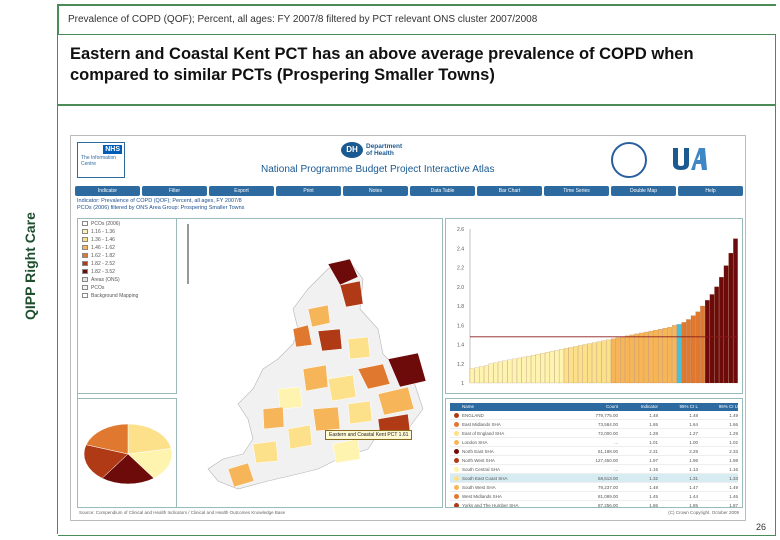 The width and height of the screenshot is (780, 540). What do you see at coordinates (127, 255) in the screenshot?
I see `legend-item: 1.62 - 1.82` at bounding box center [127, 255].